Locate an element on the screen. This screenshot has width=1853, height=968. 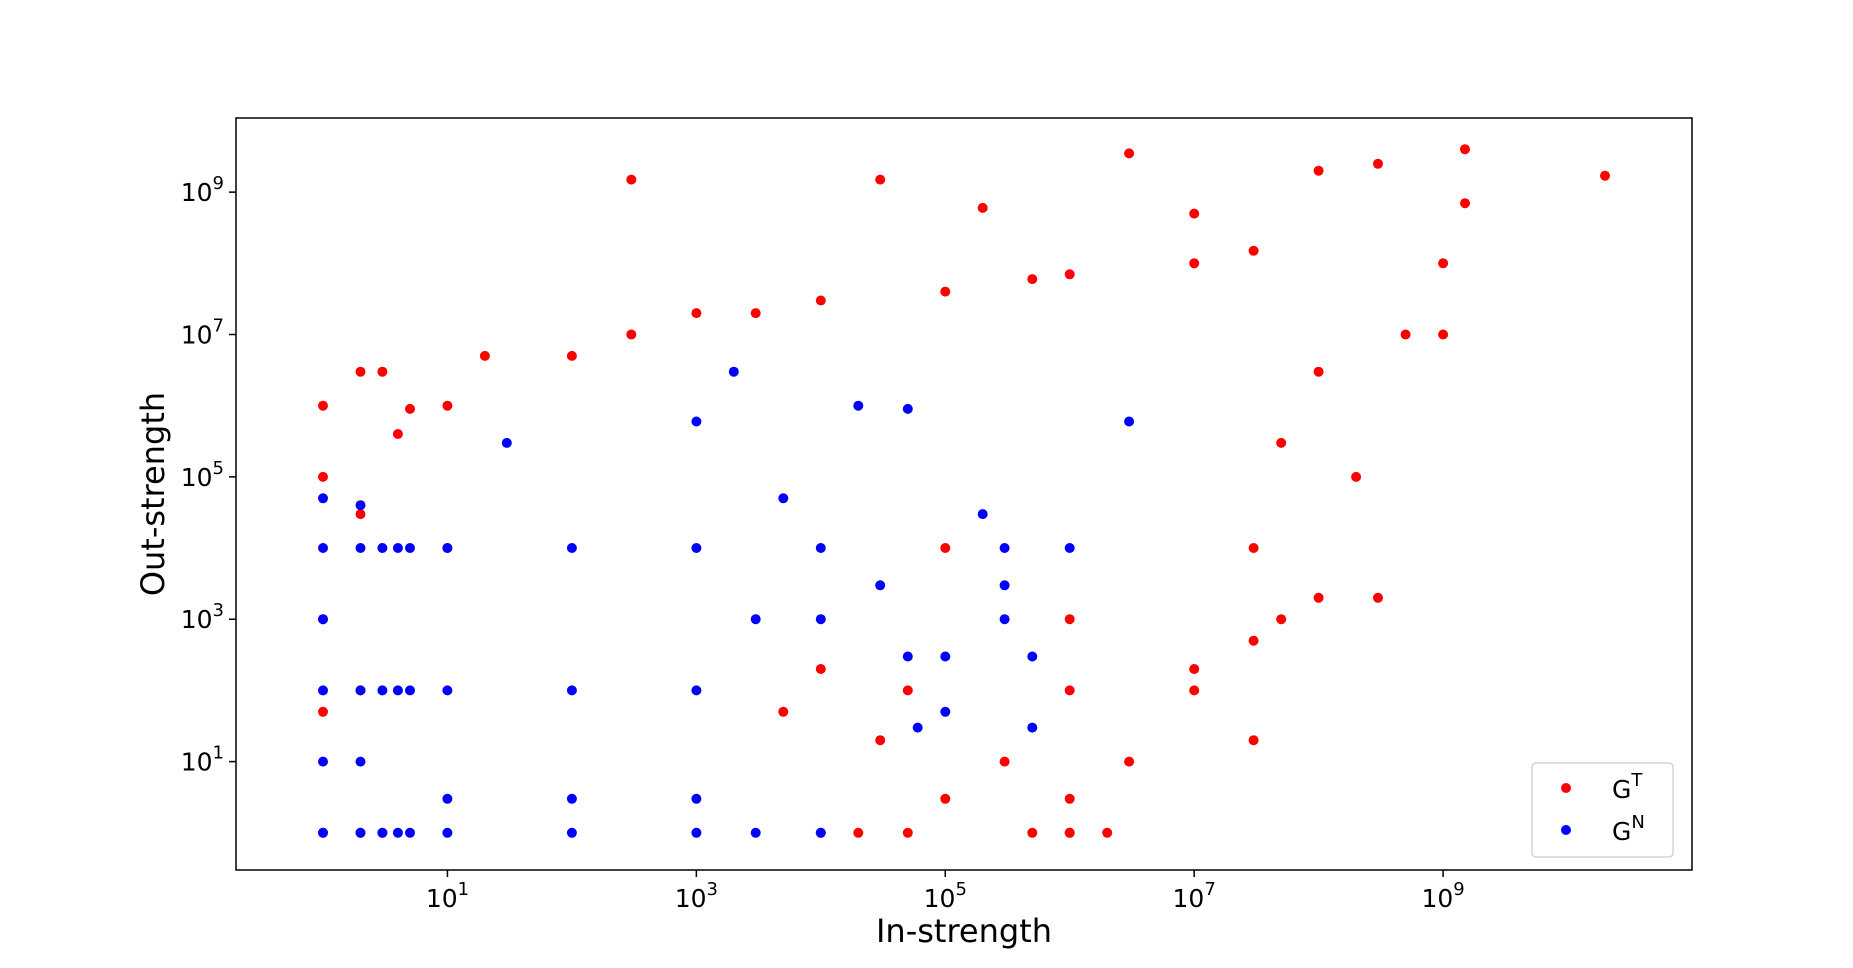
x-tick-label: 10⁹ is located at coordinates (1442, 896).